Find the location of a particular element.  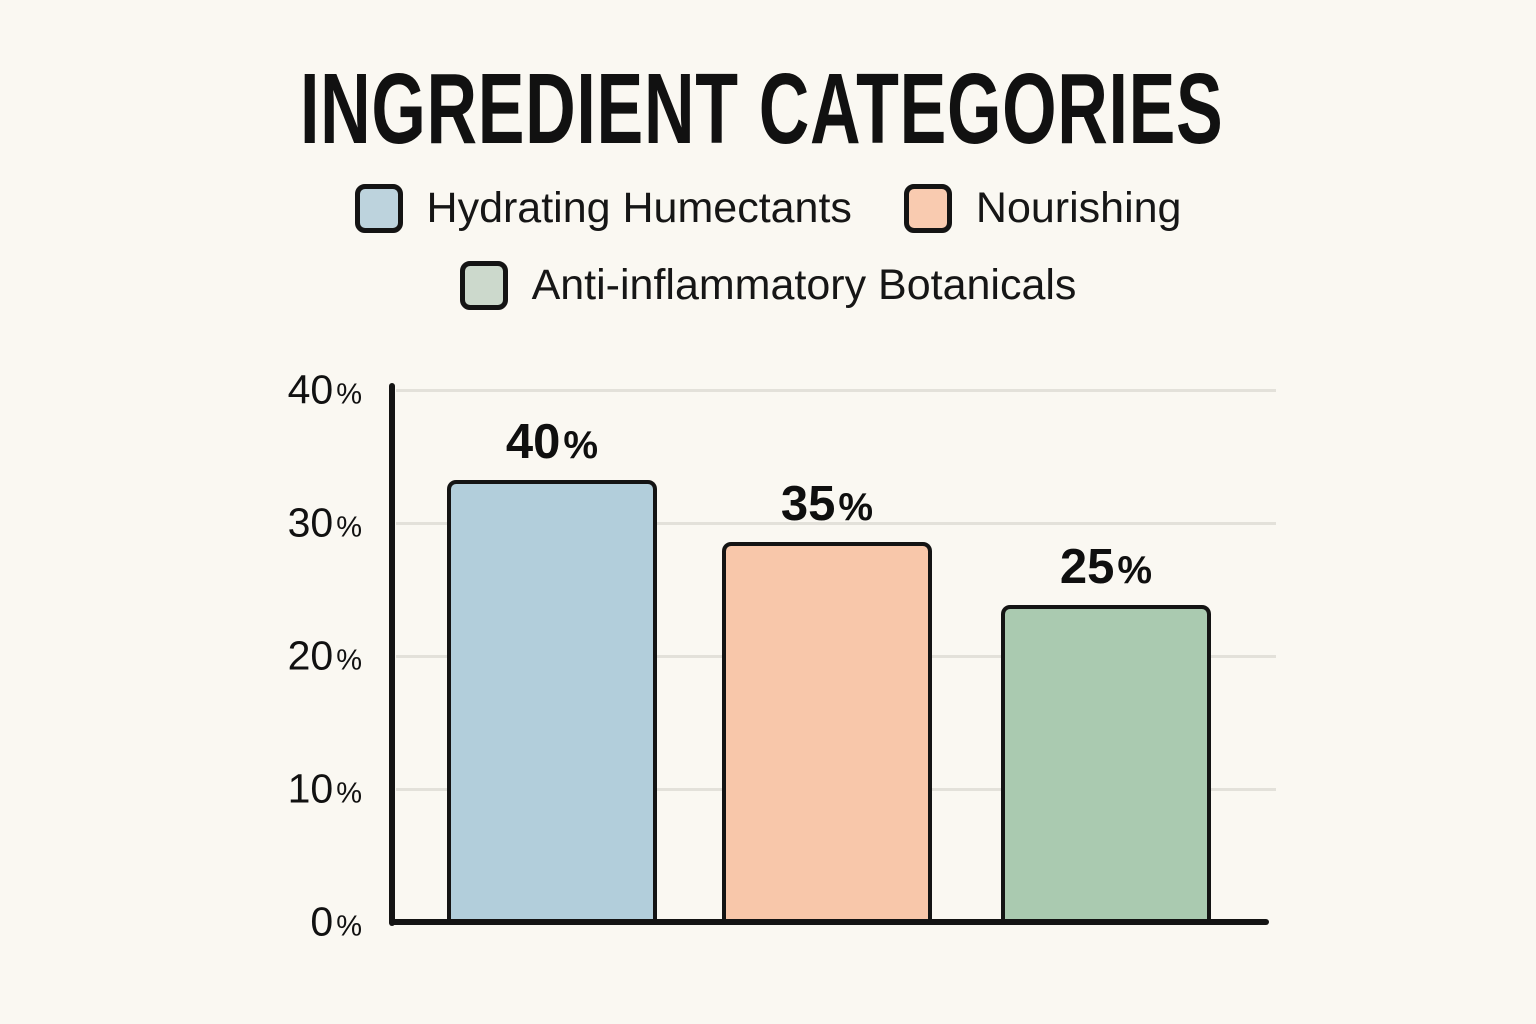

legend-row-1: Hydrating Humectants Nourishing is located at coordinates (768, 208).